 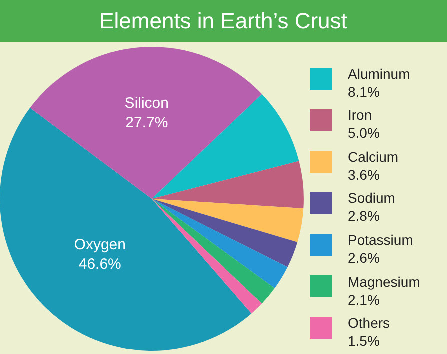 I want to click on legend-label: Magnesium, so click(x=384, y=282).